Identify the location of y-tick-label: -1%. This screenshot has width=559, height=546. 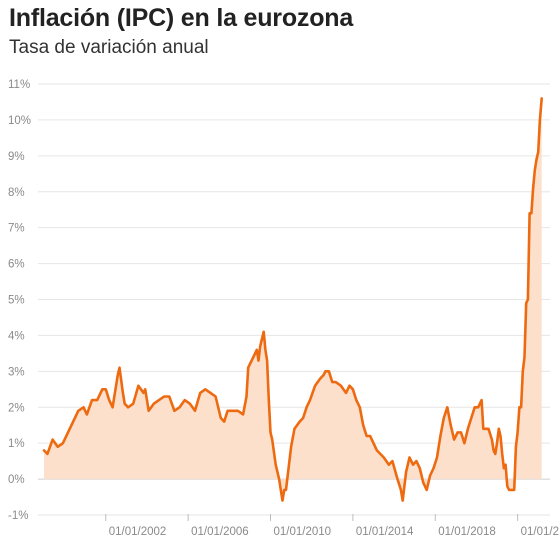
(18, 516).